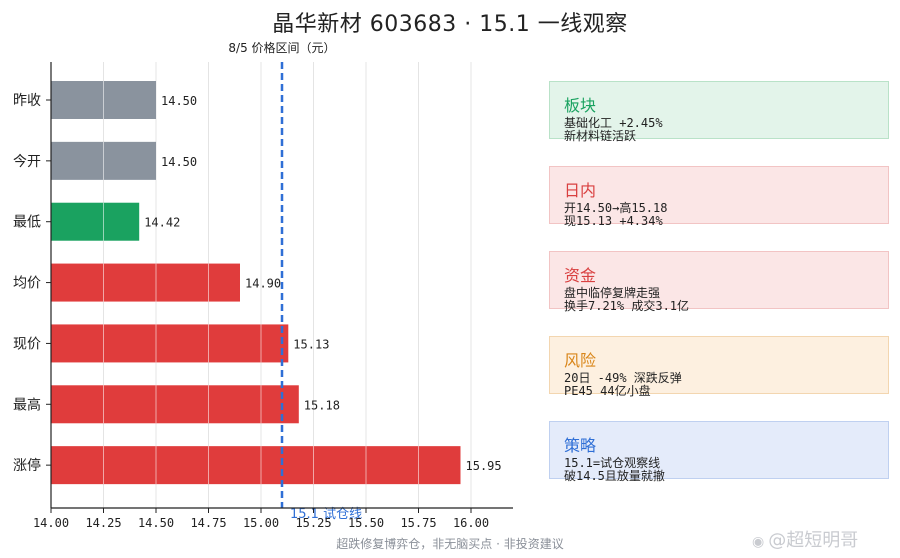 This screenshot has width=900, height=558. What do you see at coordinates (471, 523) in the screenshot?
I see `x-tick-label: 16.00` at bounding box center [471, 523].